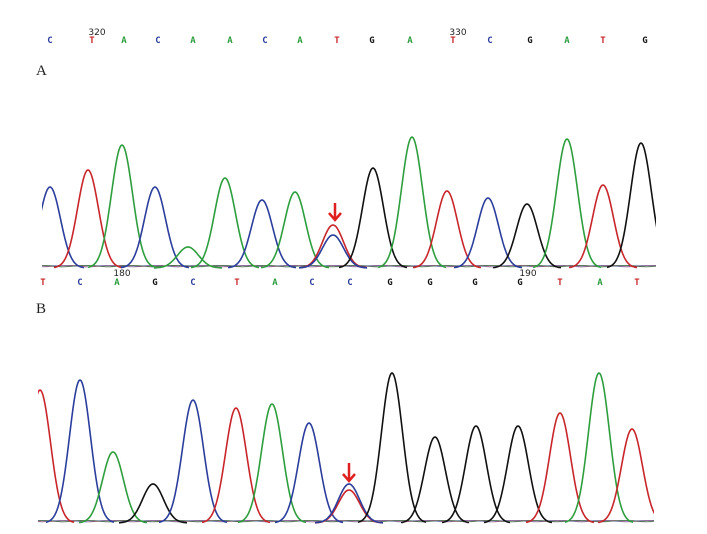  What do you see at coordinates (457, 33) in the screenshot?
I see `position-number: 330` at bounding box center [457, 33].